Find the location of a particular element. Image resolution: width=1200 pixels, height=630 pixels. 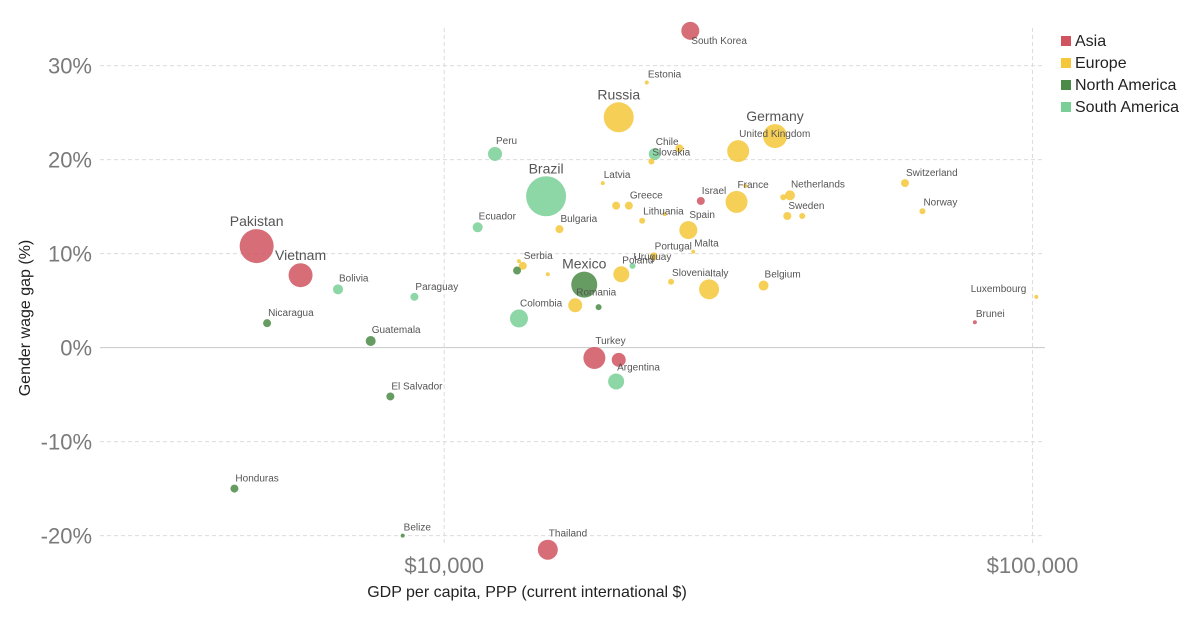

legend-label: Asia is located at coordinates (1090, 41).